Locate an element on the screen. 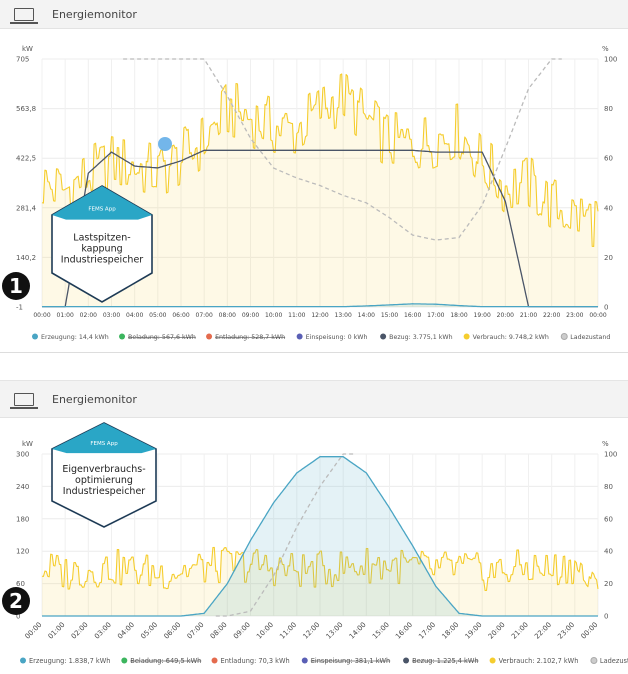  legend-item: Verbrauch: 9.748,2 kWh is located at coordinates (506, 337).